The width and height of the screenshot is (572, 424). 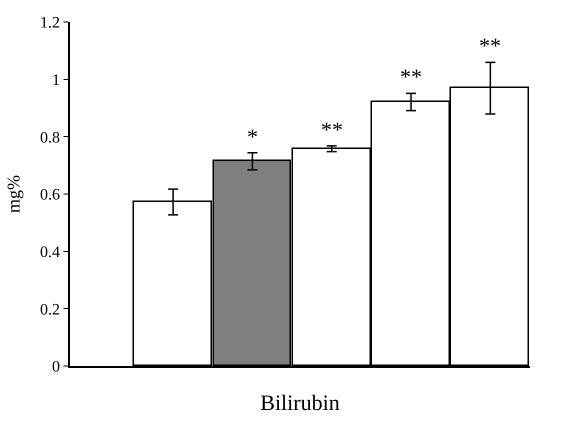 I want to click on y-tick-label: 1.2, so click(x=50, y=23).